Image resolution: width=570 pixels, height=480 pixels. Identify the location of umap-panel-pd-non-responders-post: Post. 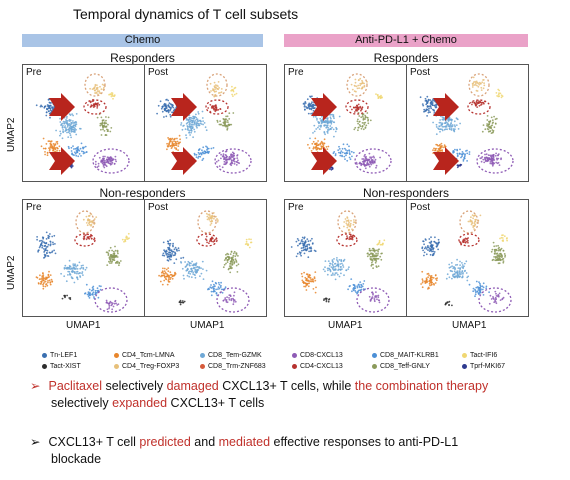
(467, 258).